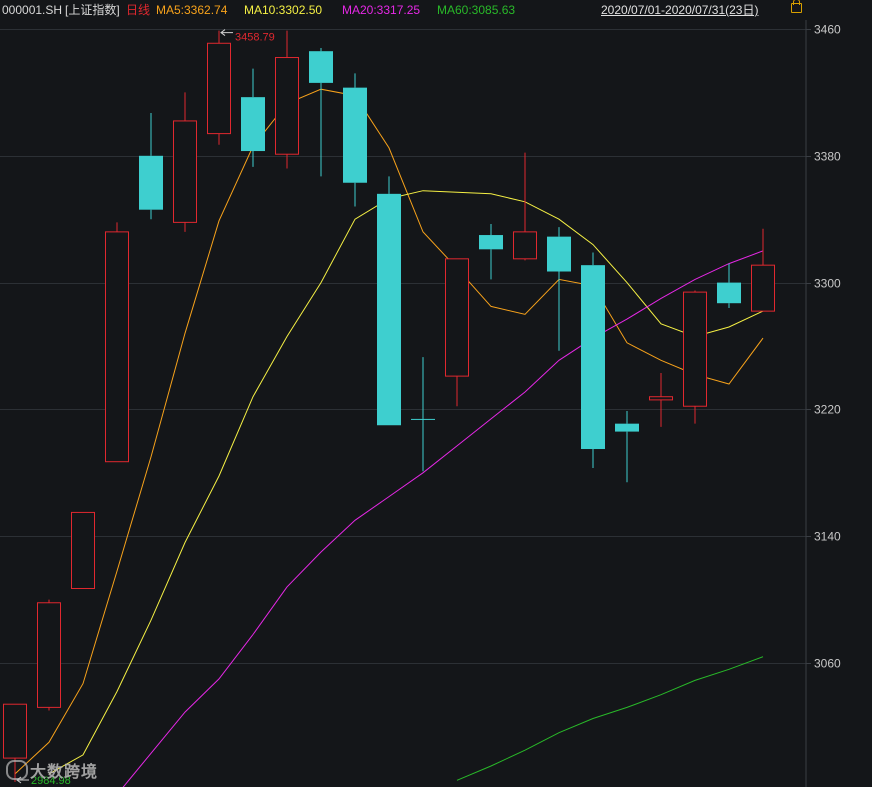  What do you see at coordinates (827, 410) in the screenshot?
I see `y-tick-label: 3220` at bounding box center [827, 410].